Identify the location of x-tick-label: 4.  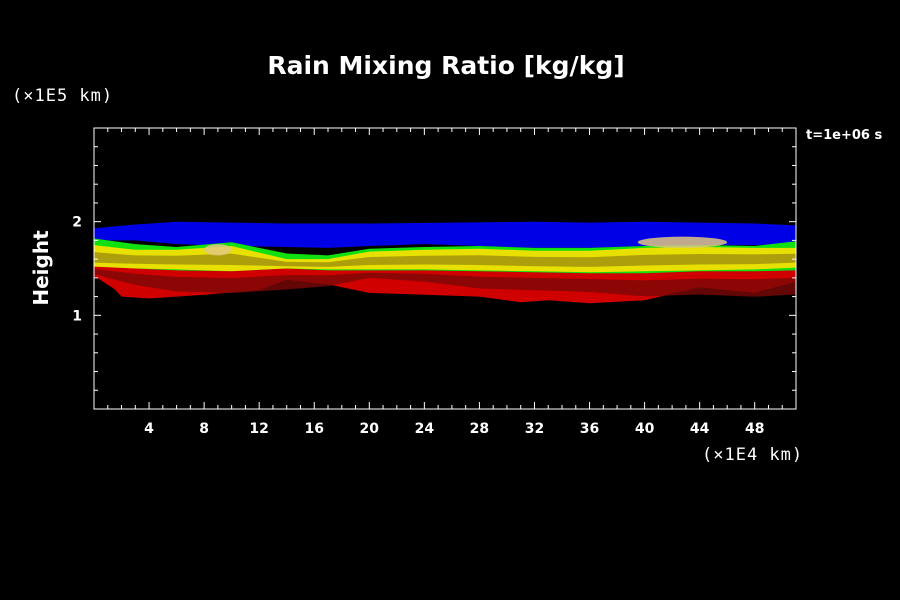
(149, 429).